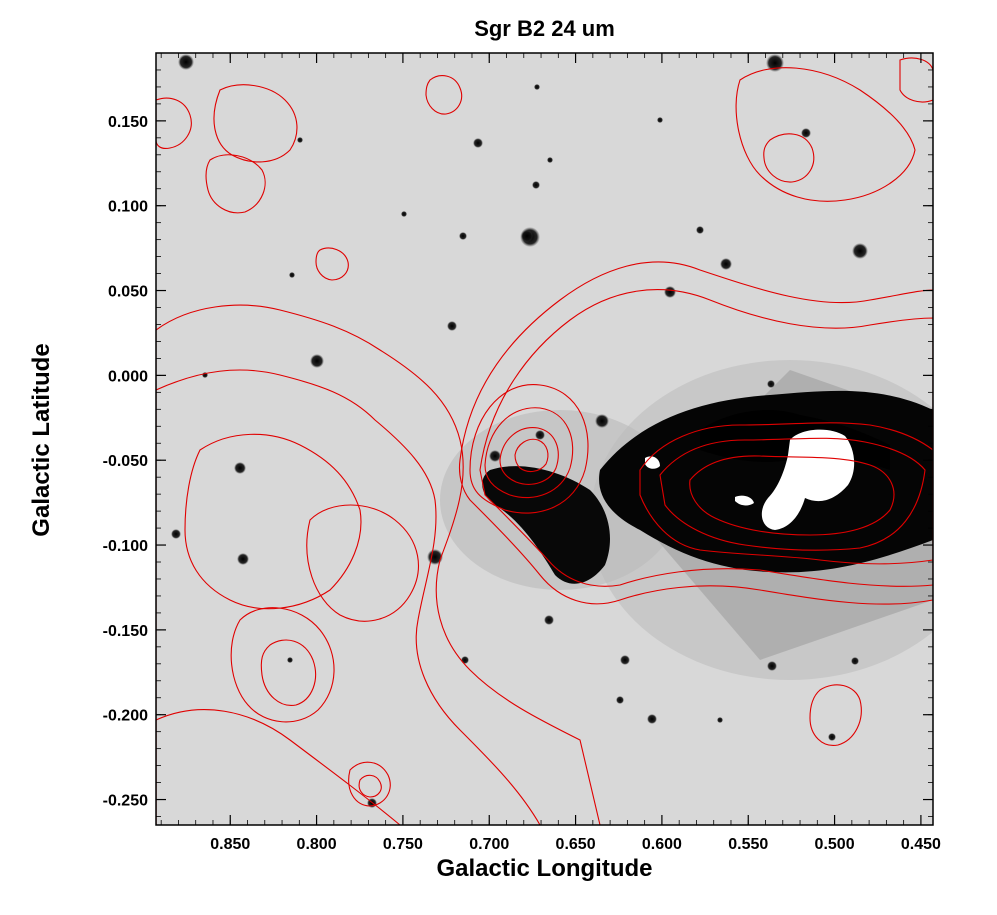 Image resolution: width=997 pixels, height=915 pixels. What do you see at coordinates (576, 844) in the screenshot?
I see `x-tick-label: 0.650` at bounding box center [576, 844].